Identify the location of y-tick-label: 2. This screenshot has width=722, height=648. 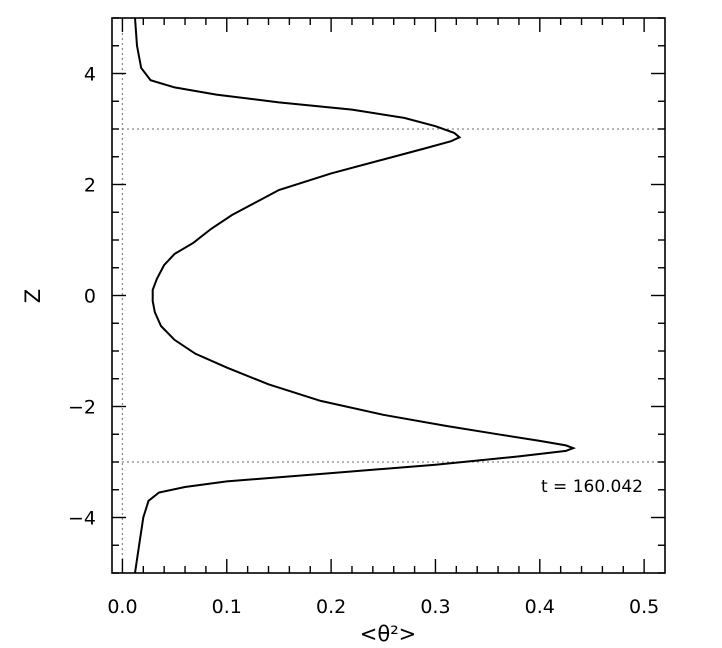
(90, 186).